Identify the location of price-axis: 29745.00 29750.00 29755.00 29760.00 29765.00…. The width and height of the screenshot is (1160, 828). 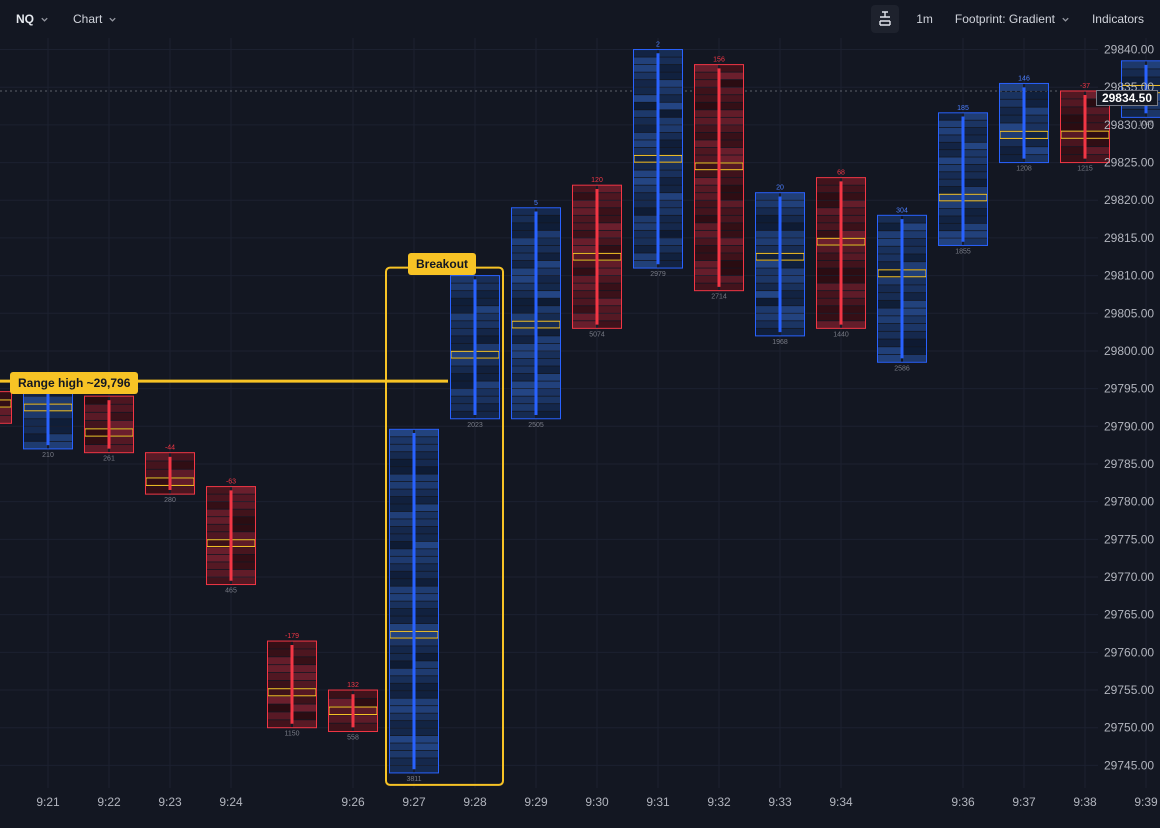
(1129, 408).